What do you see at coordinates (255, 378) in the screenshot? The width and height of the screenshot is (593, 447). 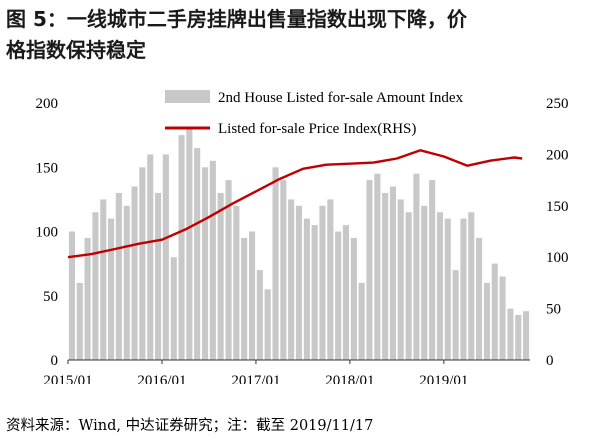 I see `x-tick-2017/01: 2017/01` at bounding box center [255, 378].